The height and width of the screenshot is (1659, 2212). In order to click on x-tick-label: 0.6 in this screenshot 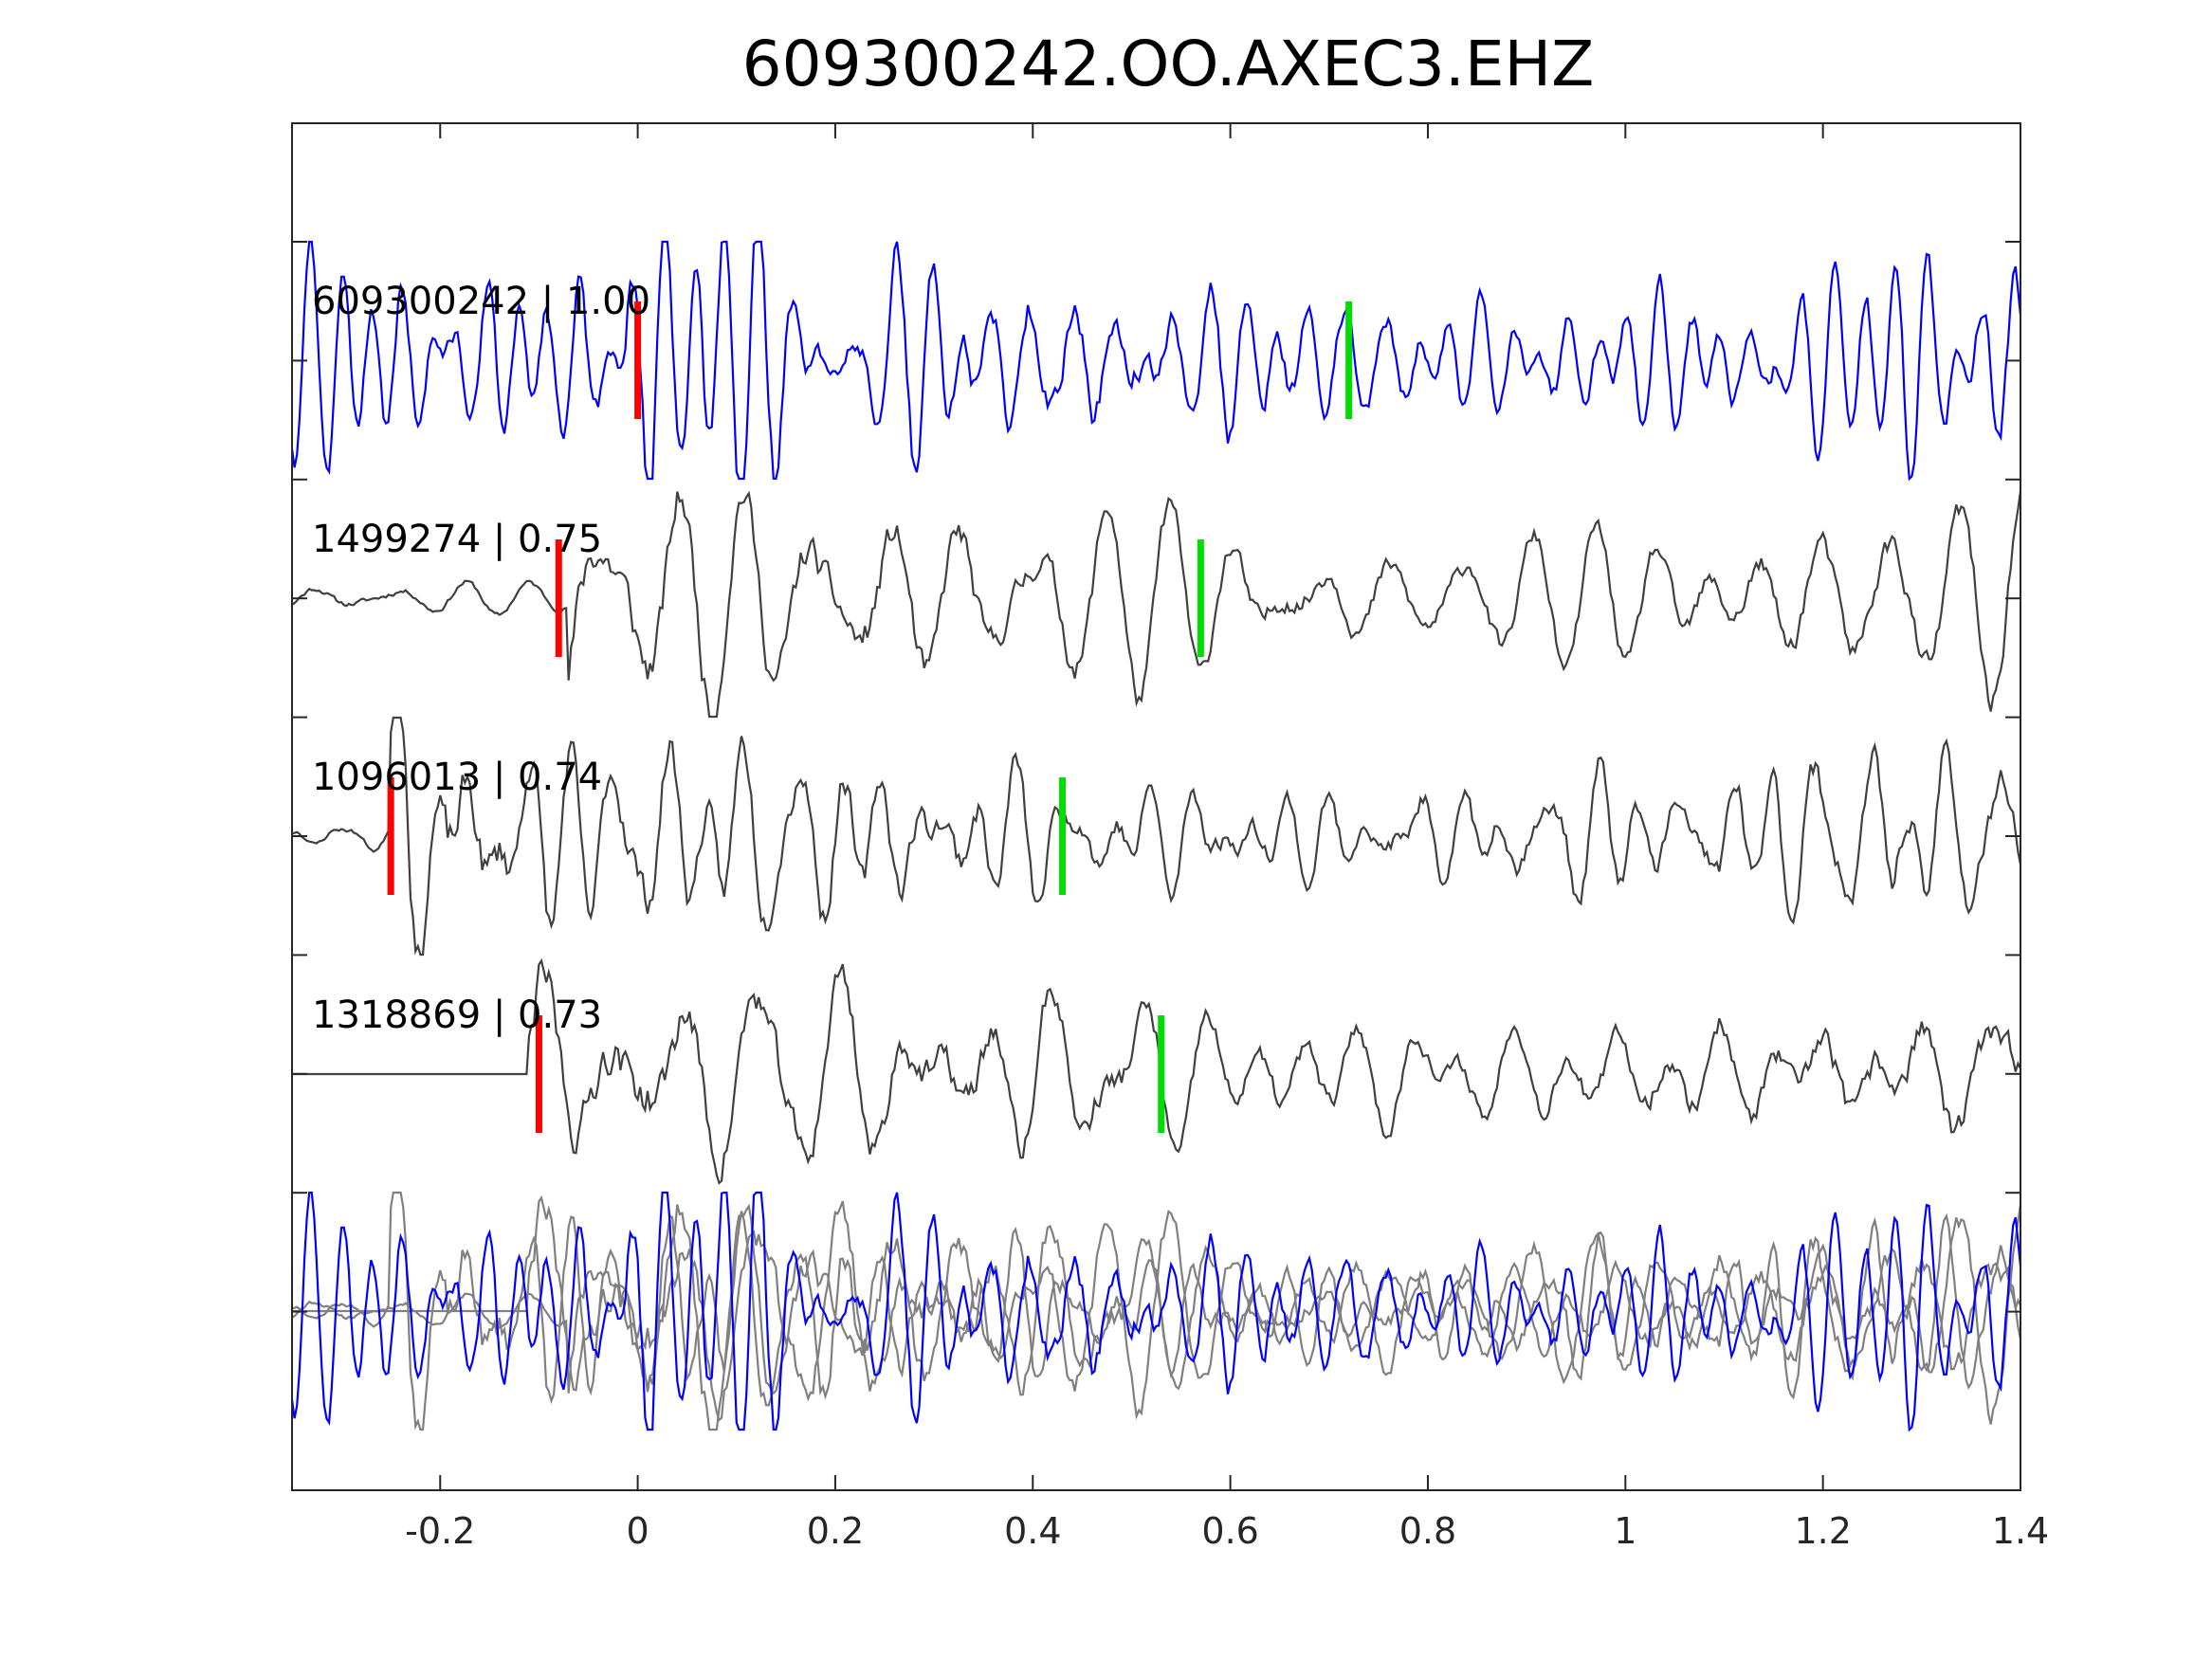, I will do `click(1229, 1531)`.